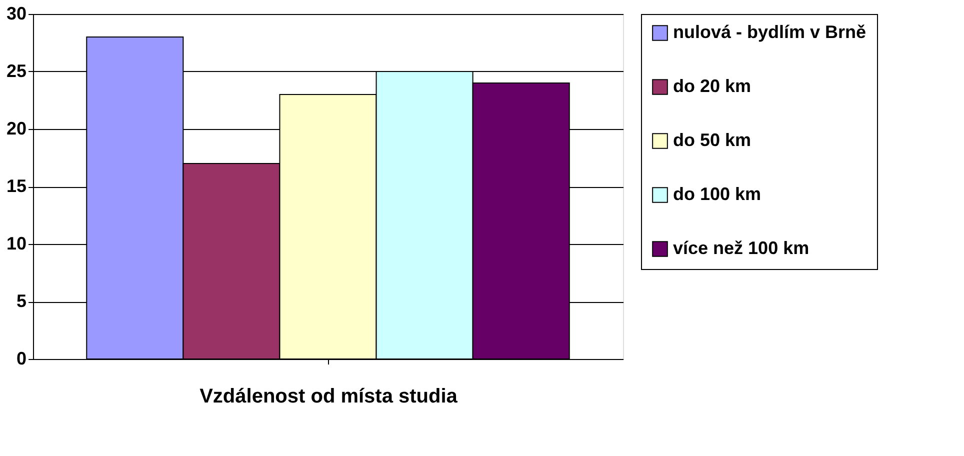 This screenshot has height=456, width=964. Describe the element at coordinates (741, 248) in the screenshot. I see `legend-label: více než 100 km` at that location.